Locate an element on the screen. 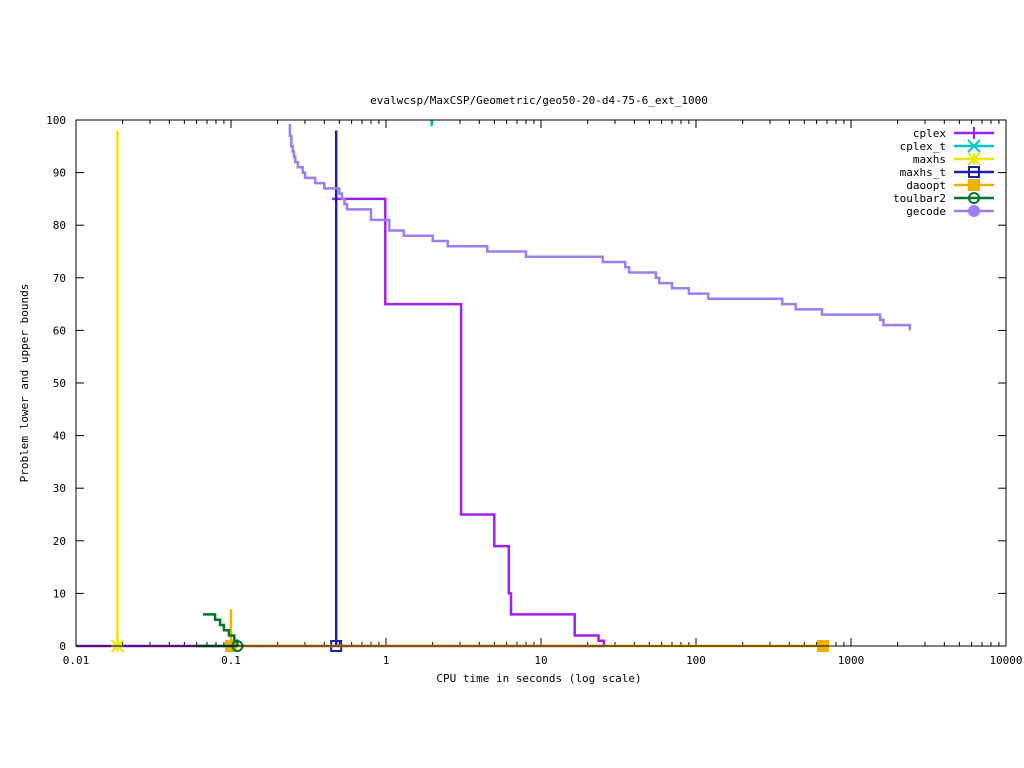  legend-marker-gecode is located at coordinates (974, 211).